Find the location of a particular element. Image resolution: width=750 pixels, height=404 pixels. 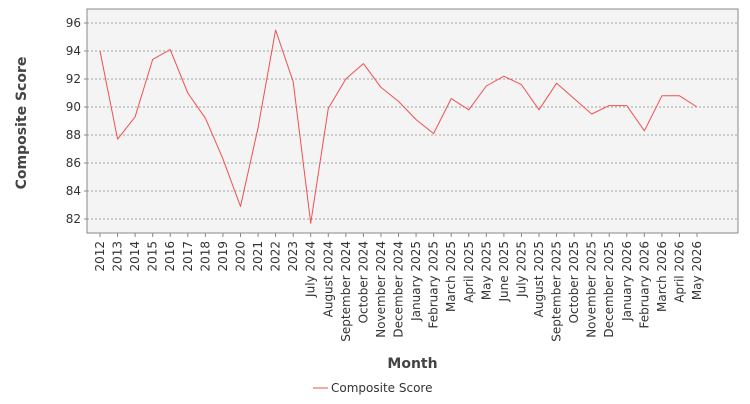

x-tick-label: 2016 is located at coordinates (170, 256).